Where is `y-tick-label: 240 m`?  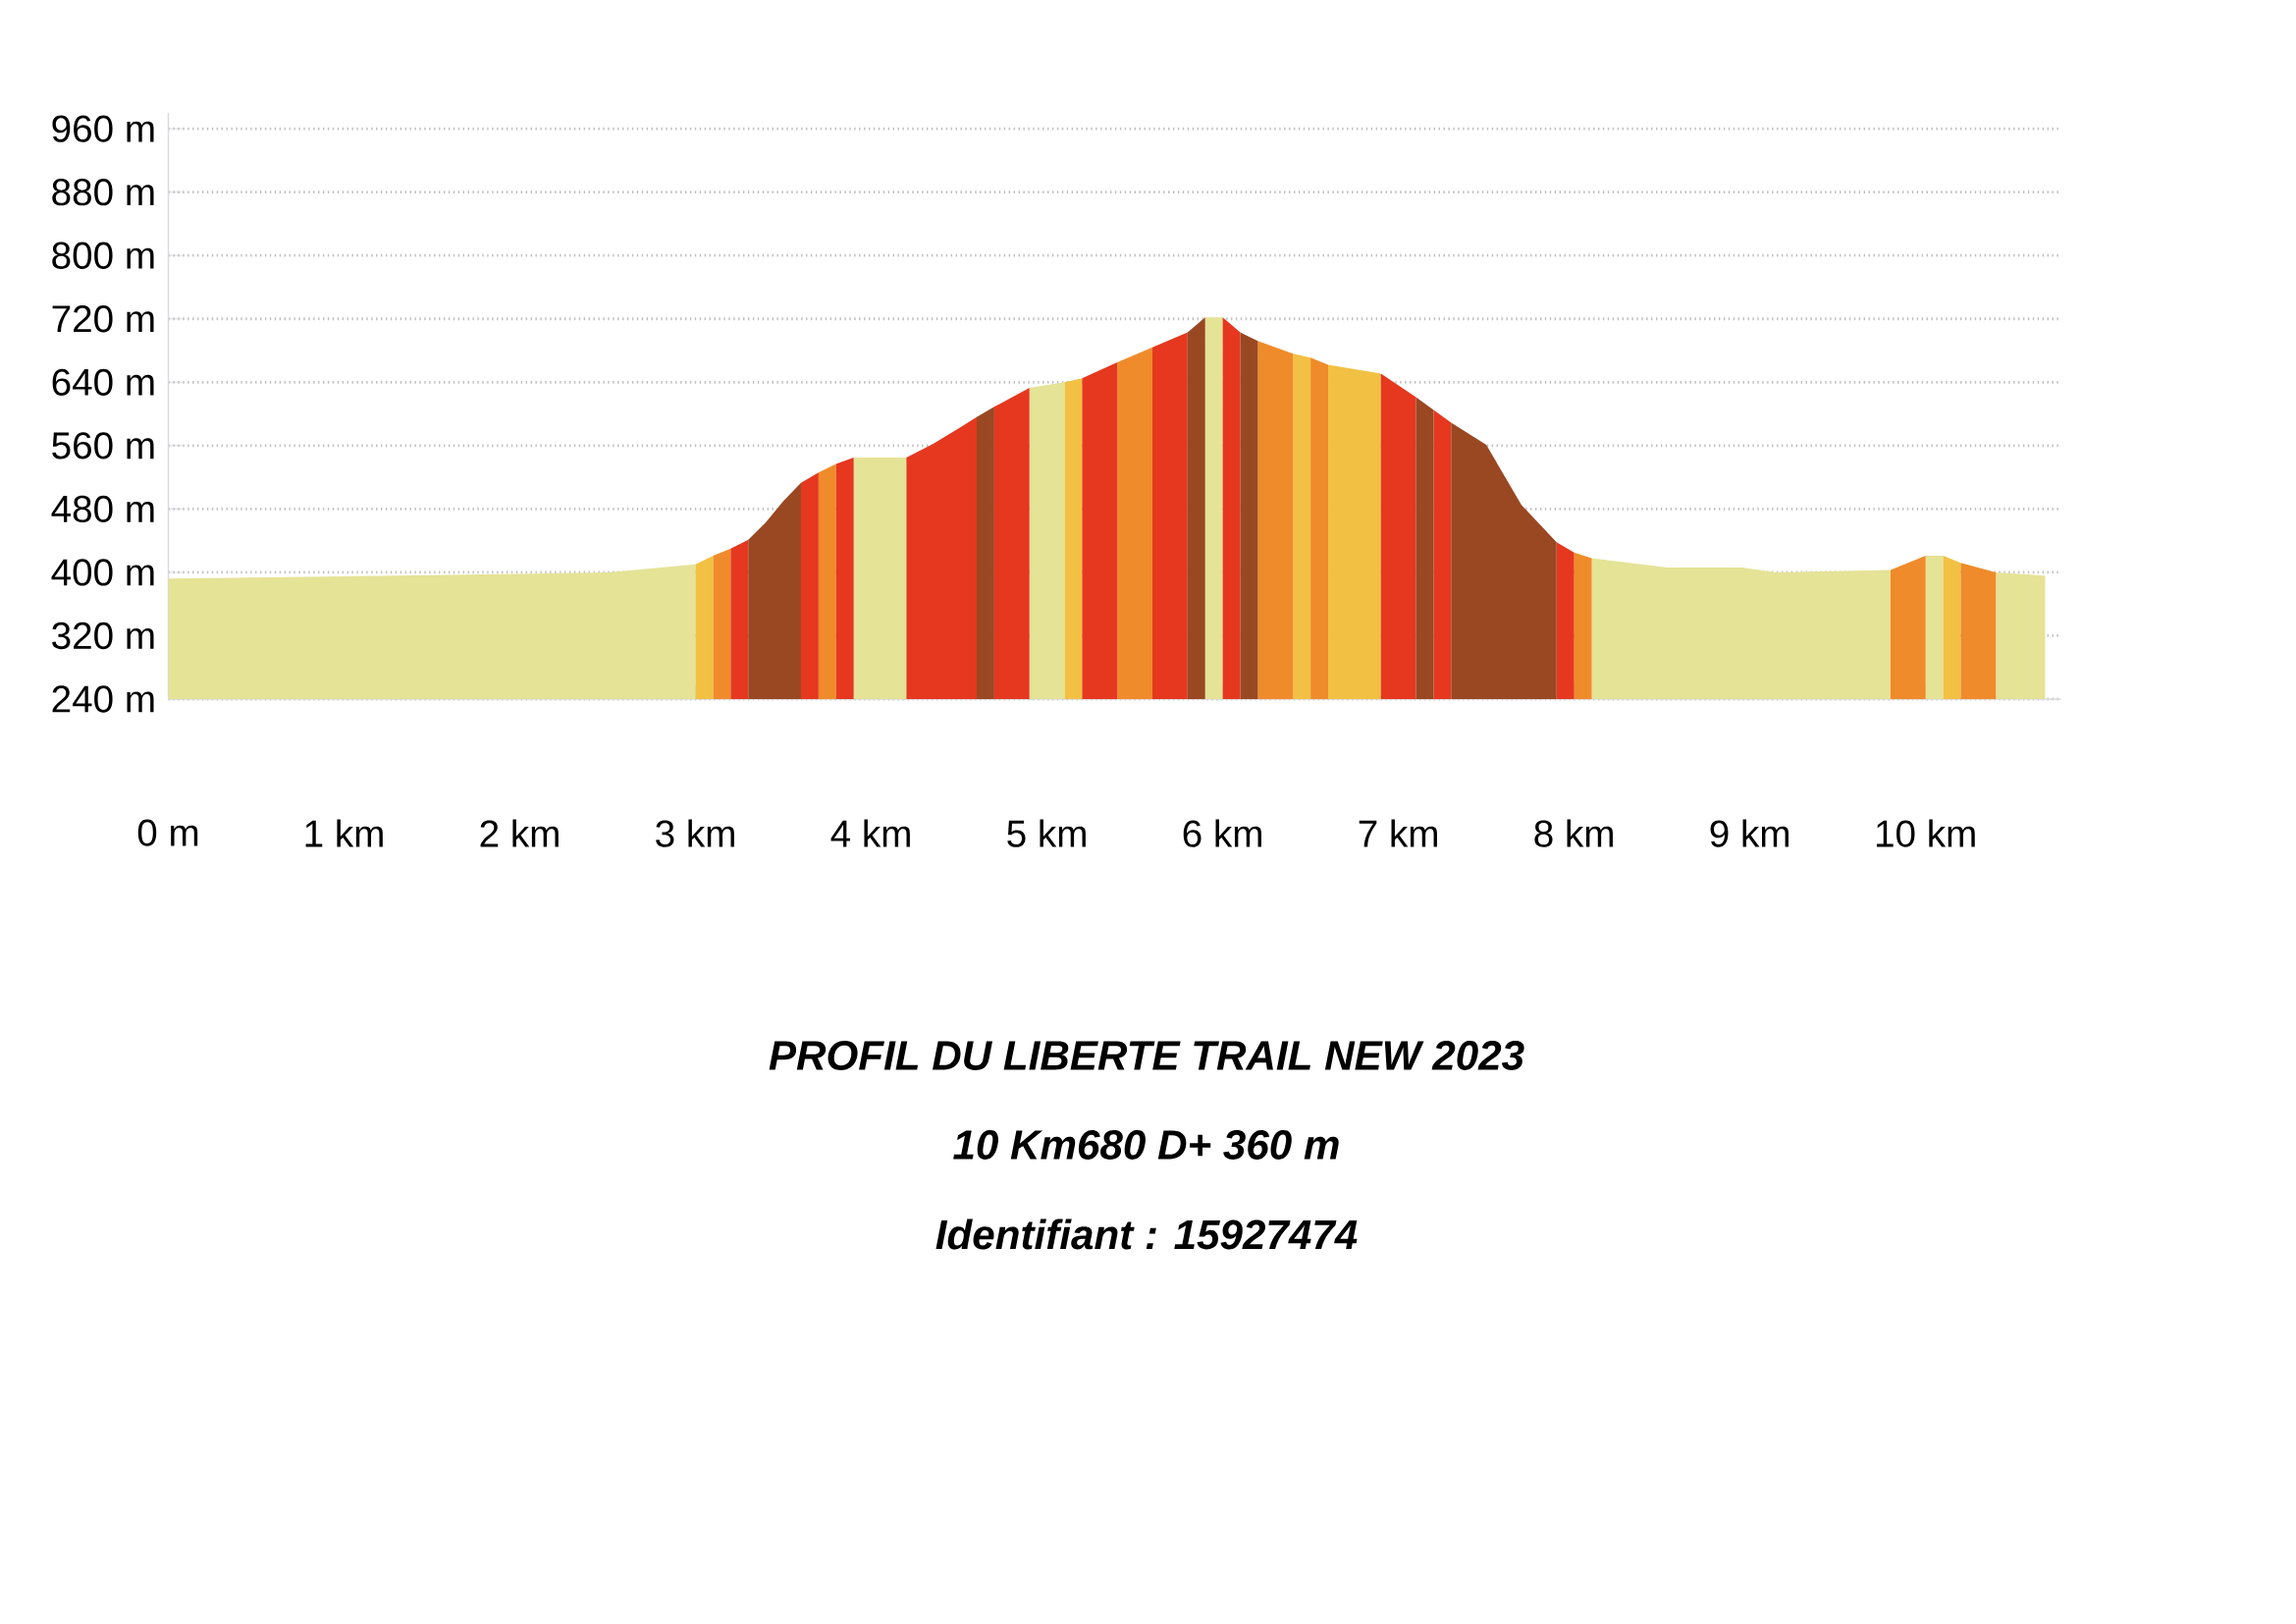
y-tick-label: 240 m is located at coordinates (103, 699).